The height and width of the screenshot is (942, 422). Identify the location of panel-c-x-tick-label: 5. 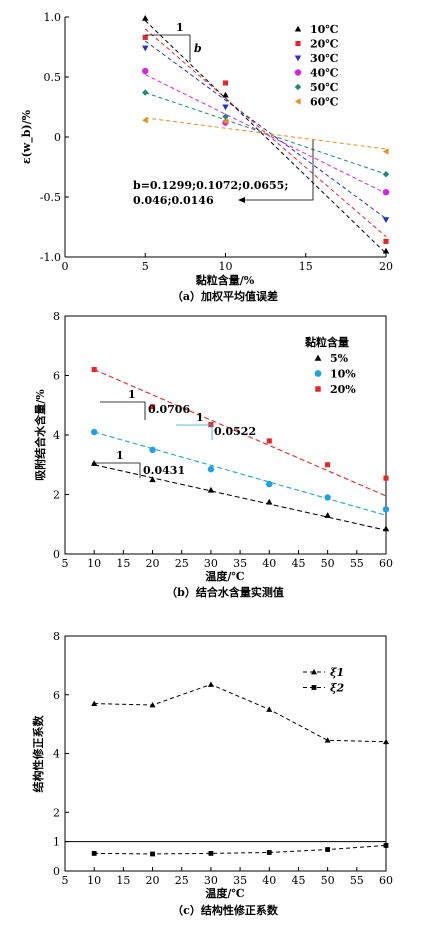
(65, 880).